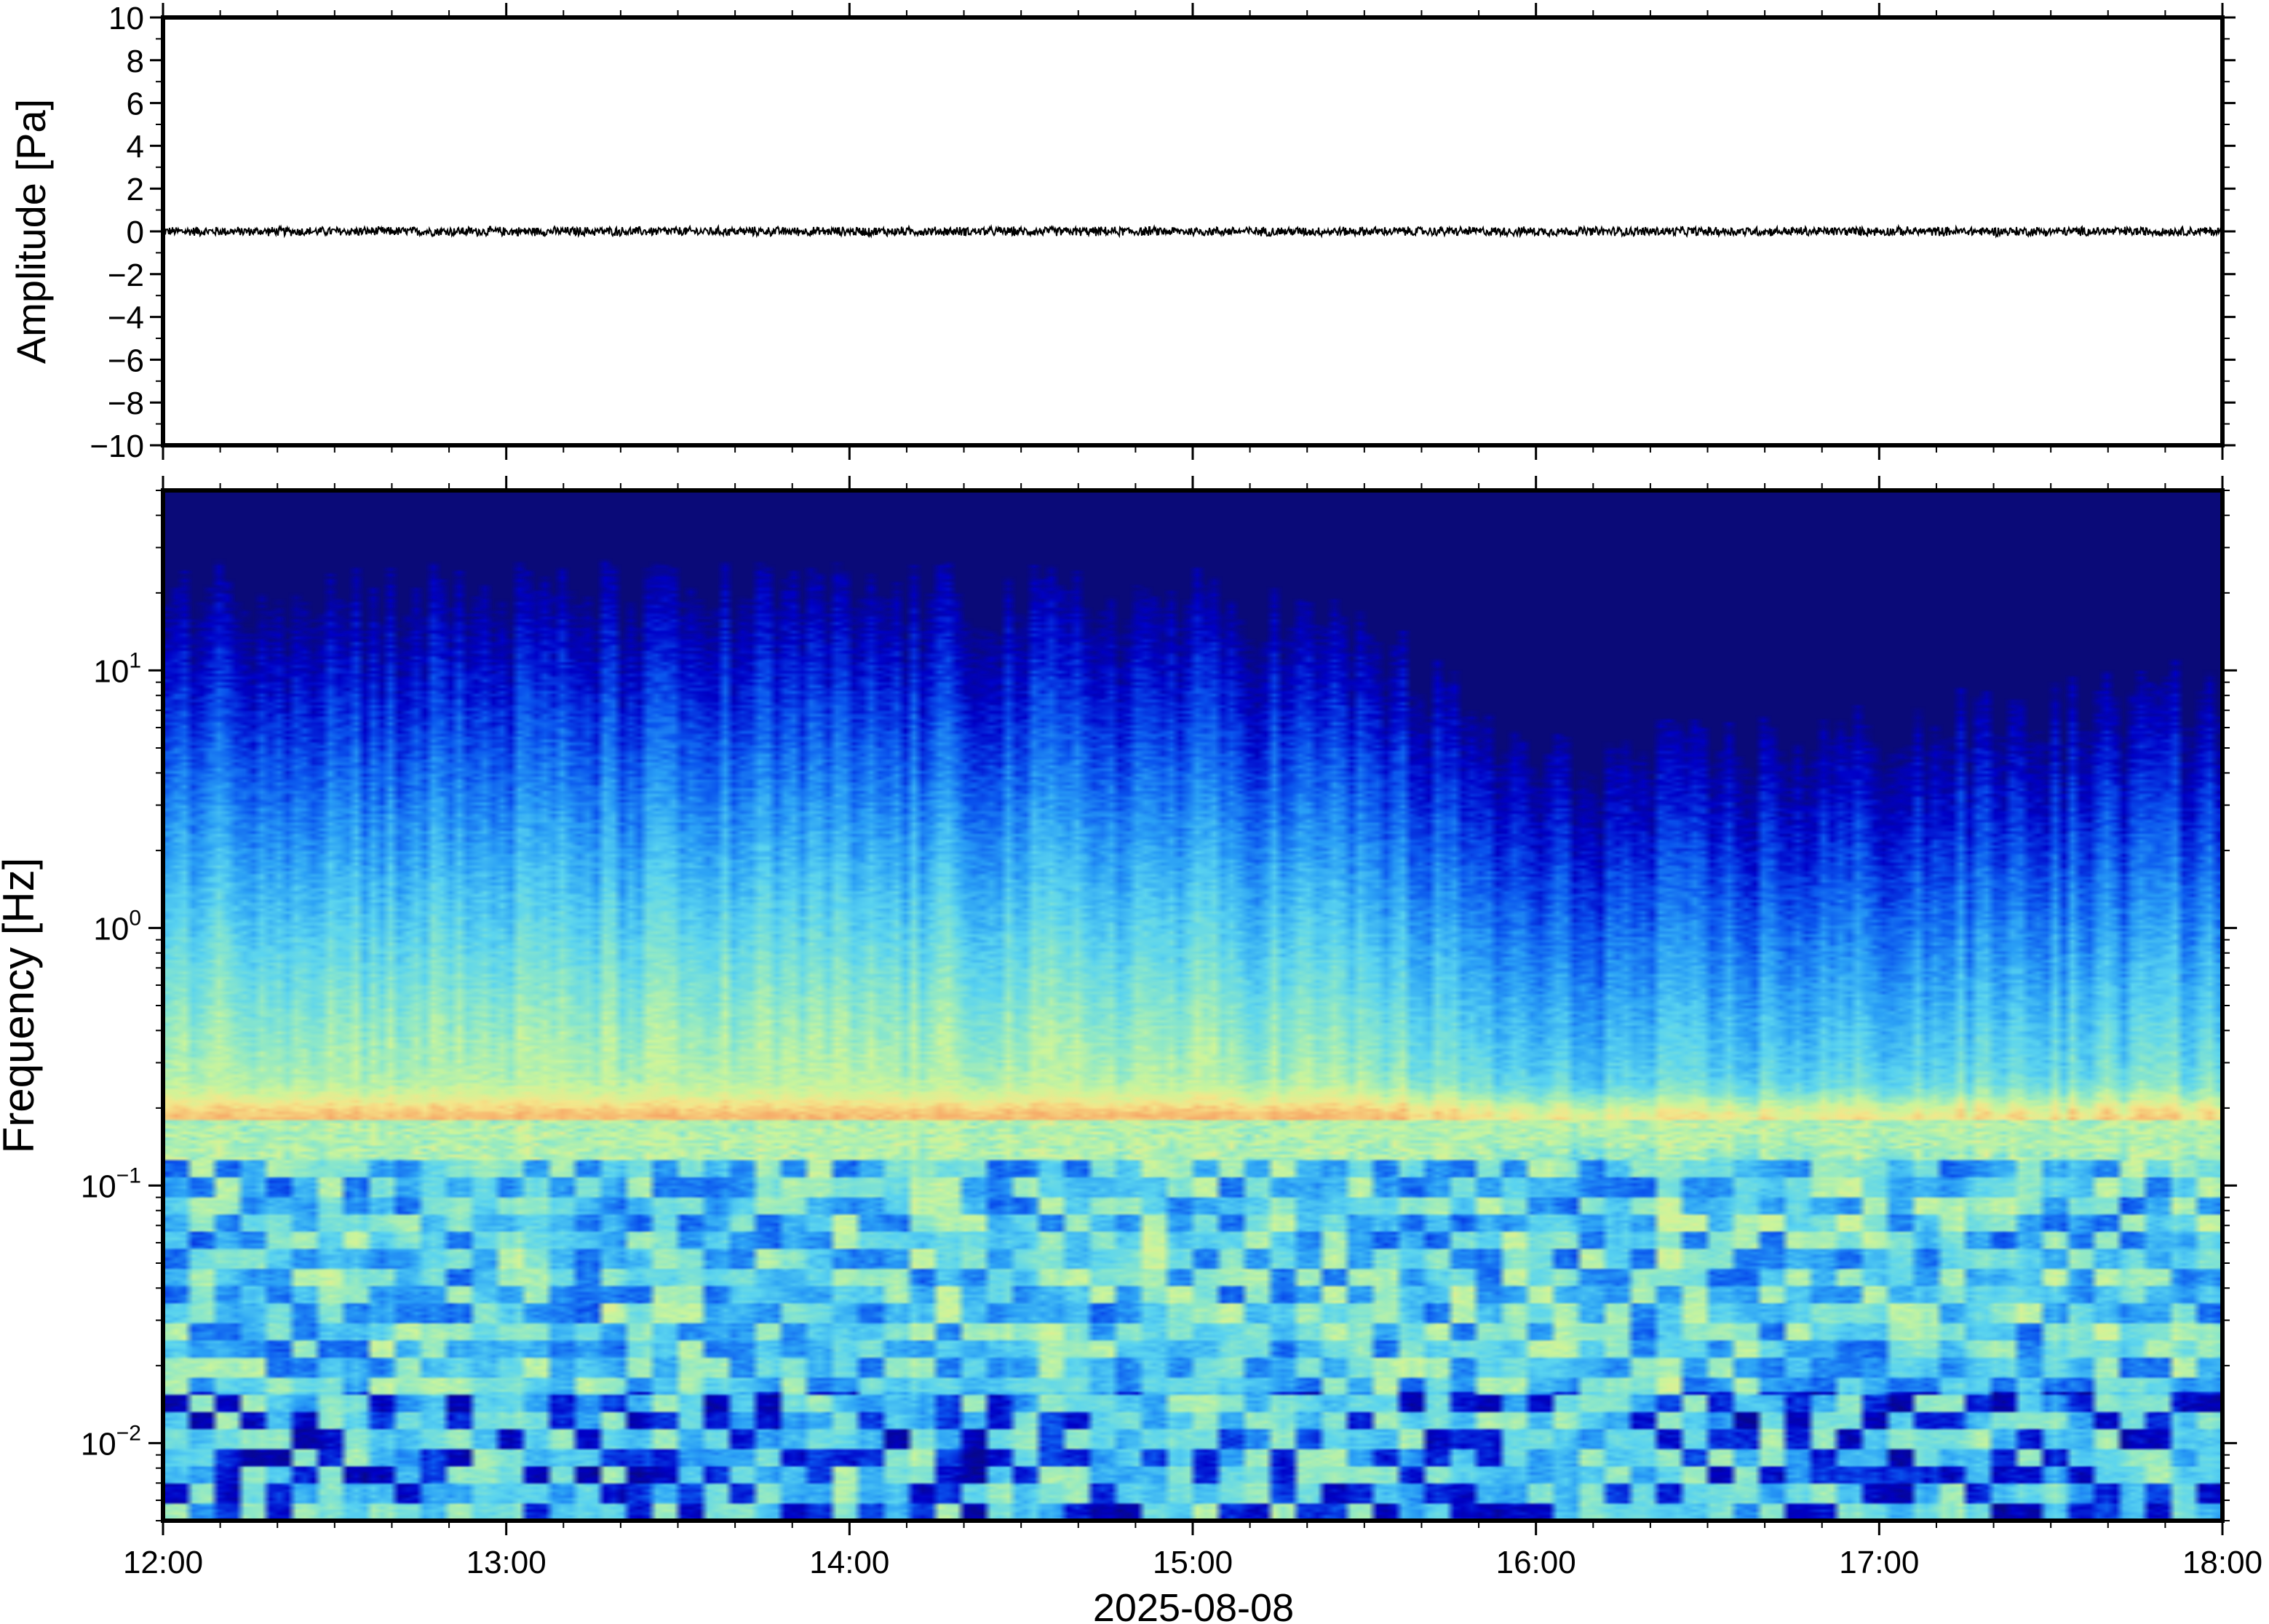  What do you see at coordinates (1536, 1562) in the screenshot?
I see `spectrogram-x-tick-label: 16:00` at bounding box center [1536, 1562].